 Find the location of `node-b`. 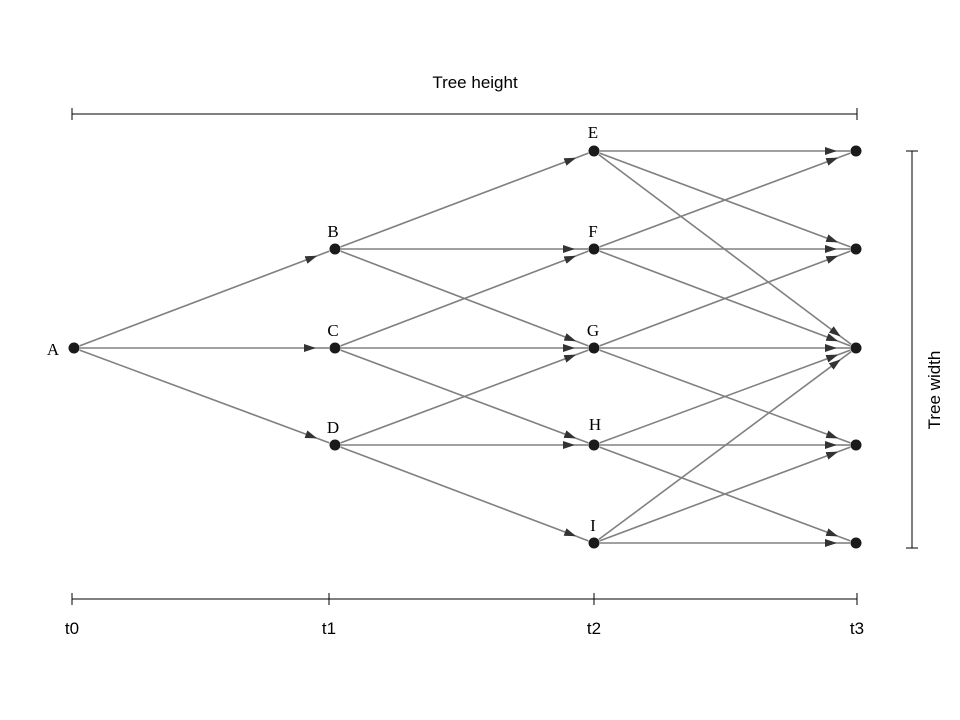

node-b is located at coordinates (335, 249).